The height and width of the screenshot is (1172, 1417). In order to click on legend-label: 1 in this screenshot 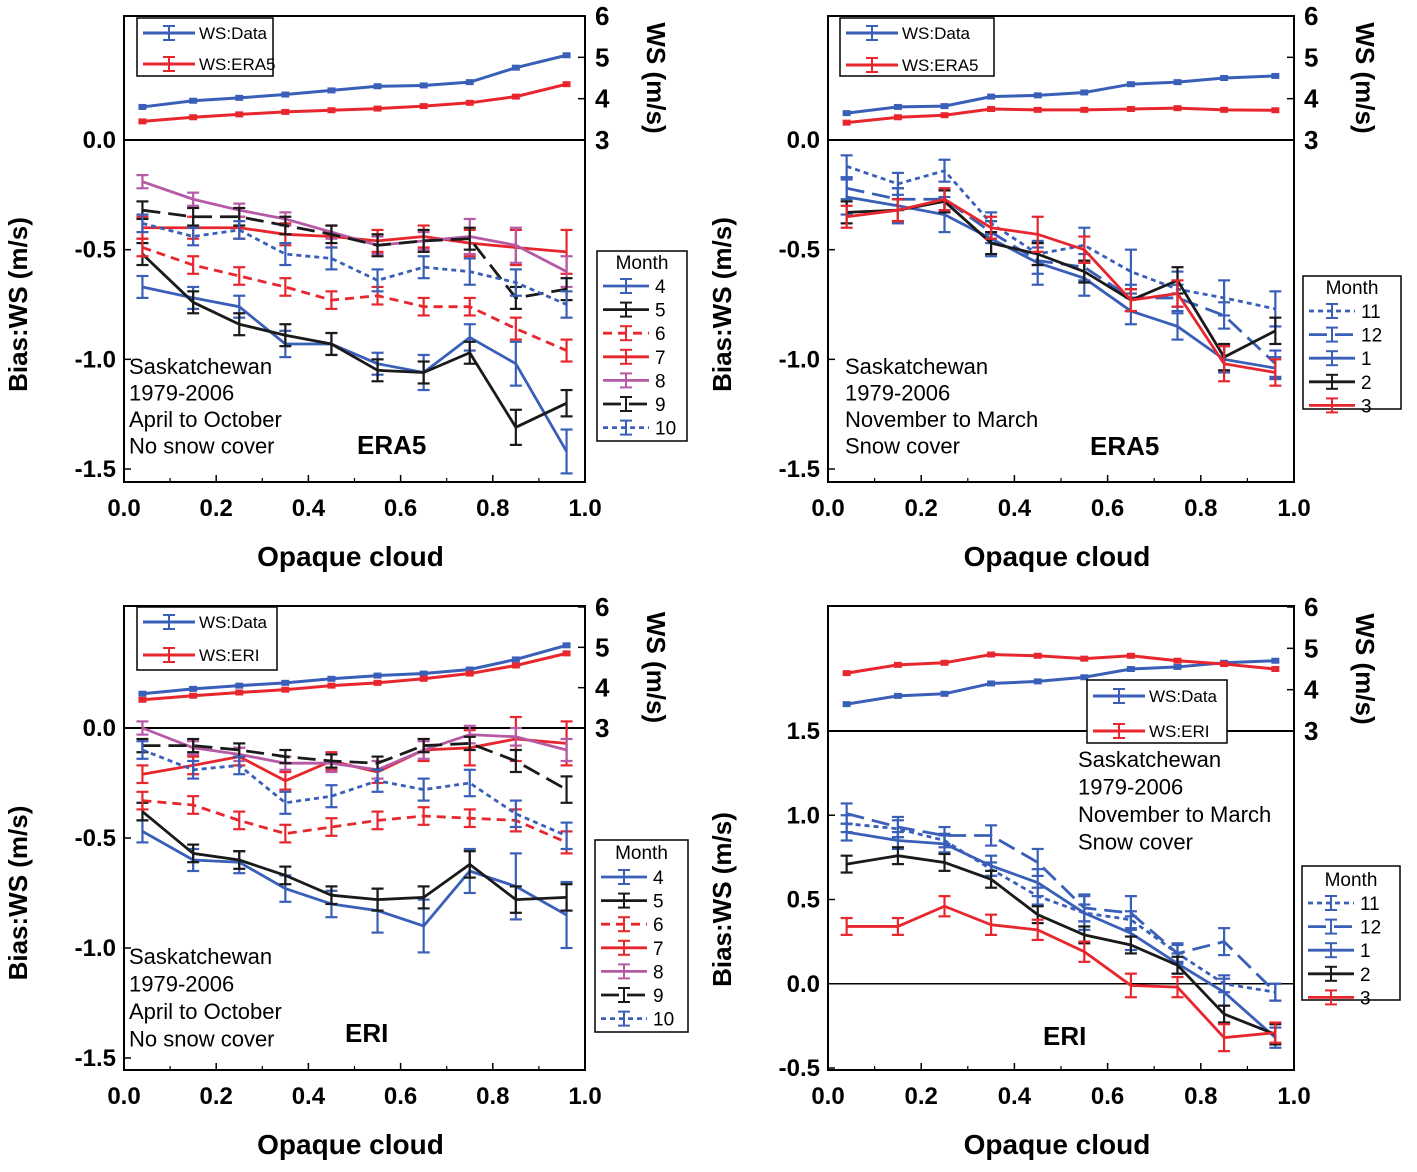, I will do `click(1366, 359)`.